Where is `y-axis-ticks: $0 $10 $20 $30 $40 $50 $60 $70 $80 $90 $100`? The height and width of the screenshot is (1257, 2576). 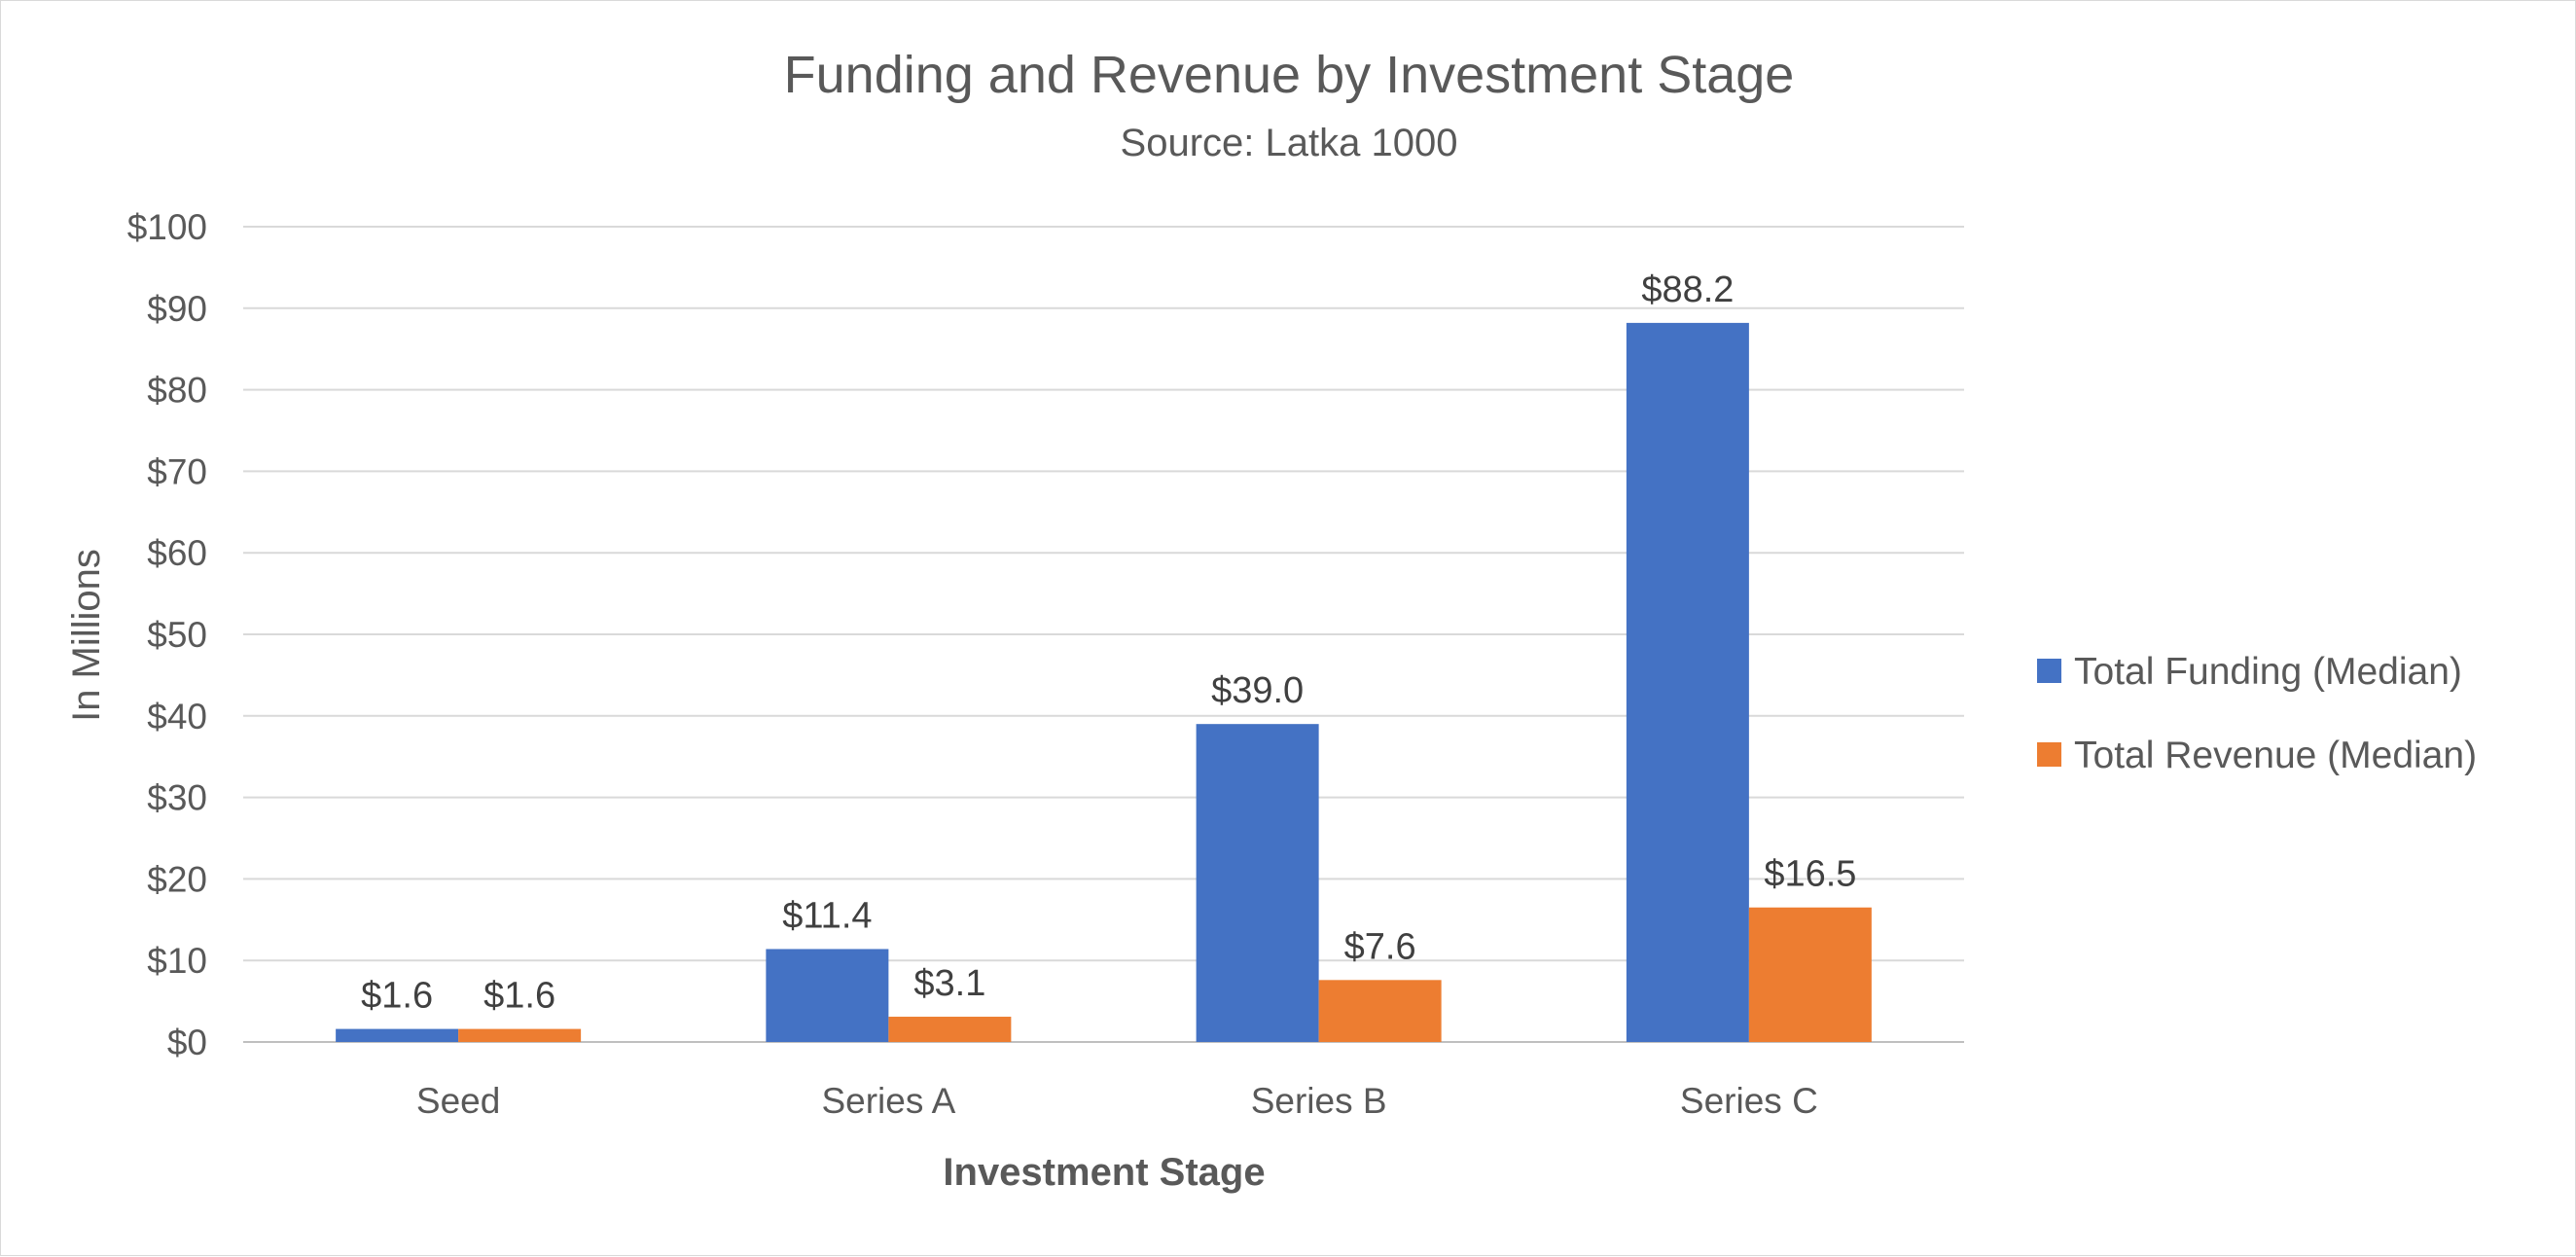
y-axis-ticks: $0 $10 $20 $30 $40 $50 $60 $70 $80 $90 $100 is located at coordinates (167, 635).